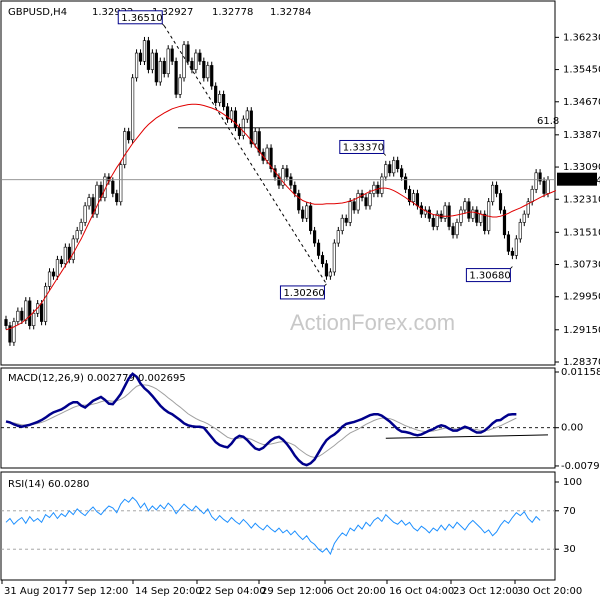  Describe the element at coordinates (581, 297) in the screenshot. I see `price-tick-label: 1.29950` at that location.